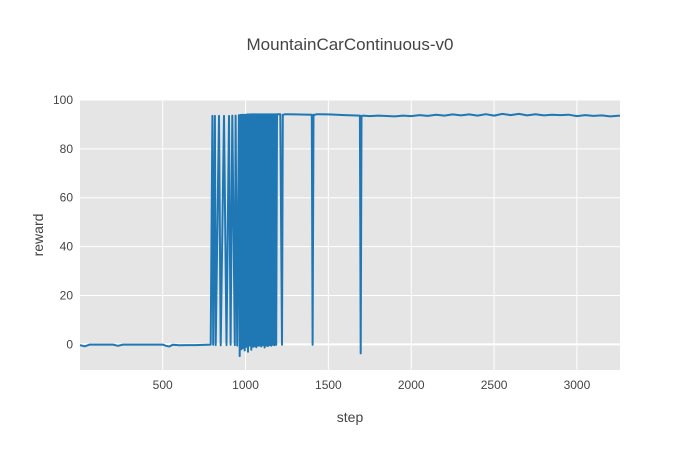 The image size is (700, 450). Describe the element at coordinates (63, 100) in the screenshot. I see `y-tick-label: 100` at that location.